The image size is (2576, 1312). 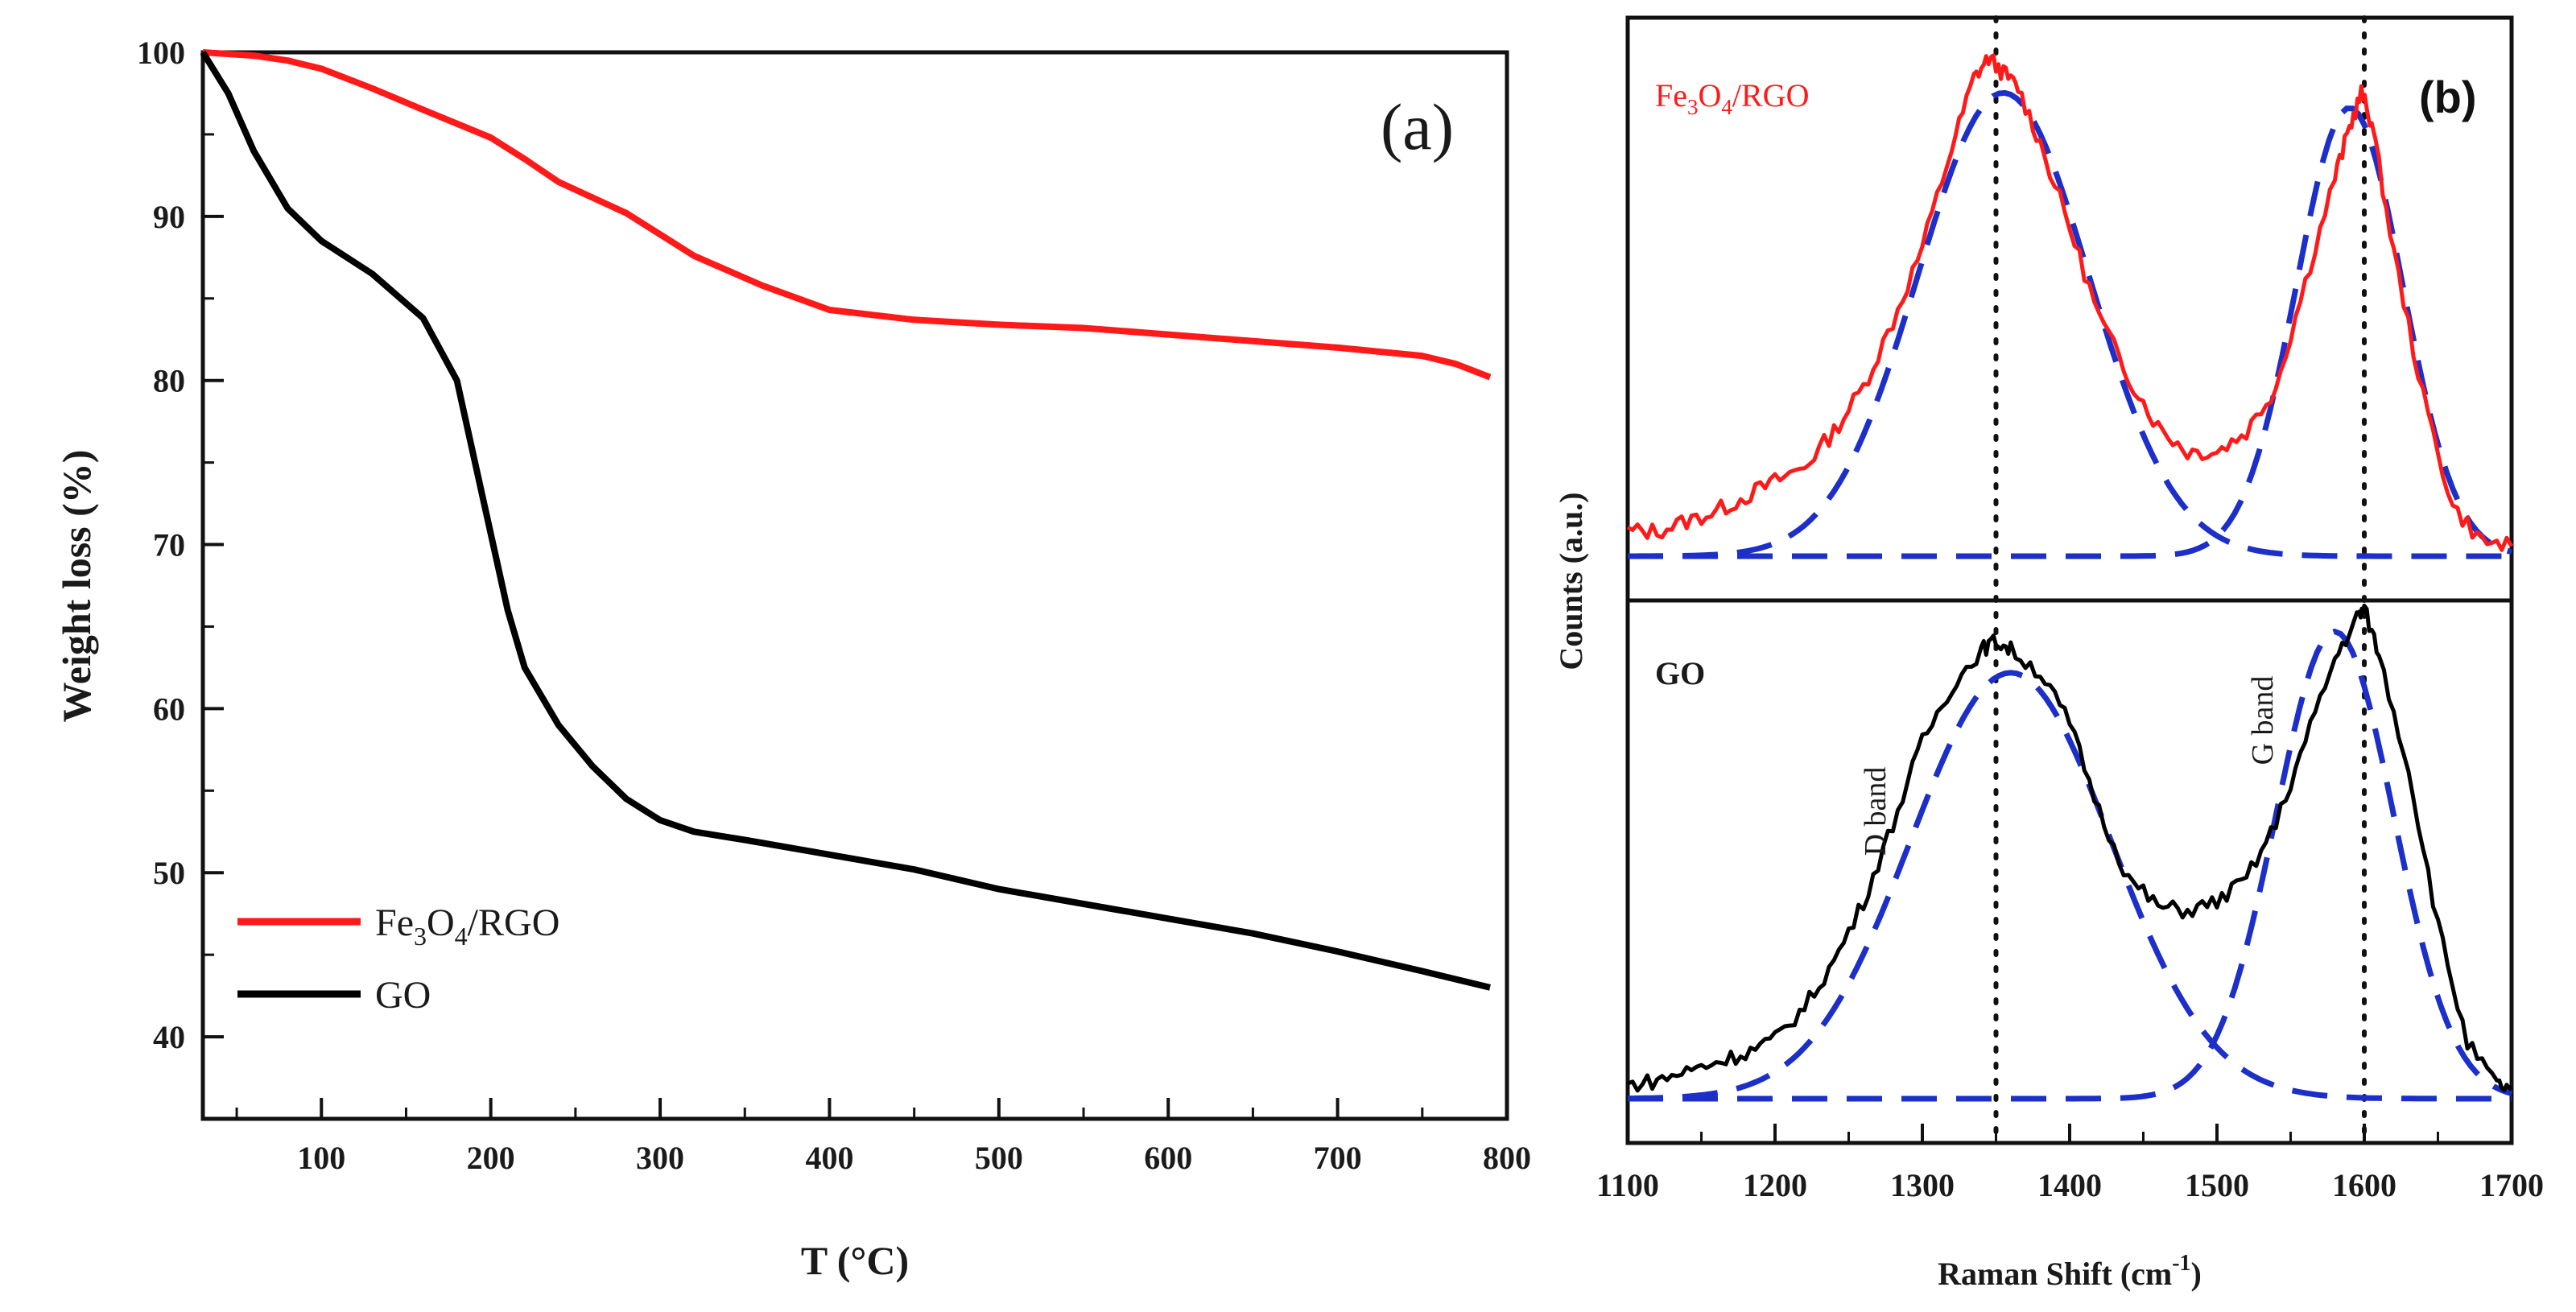 I want to click on legend-label-go: GO, so click(x=403, y=995).